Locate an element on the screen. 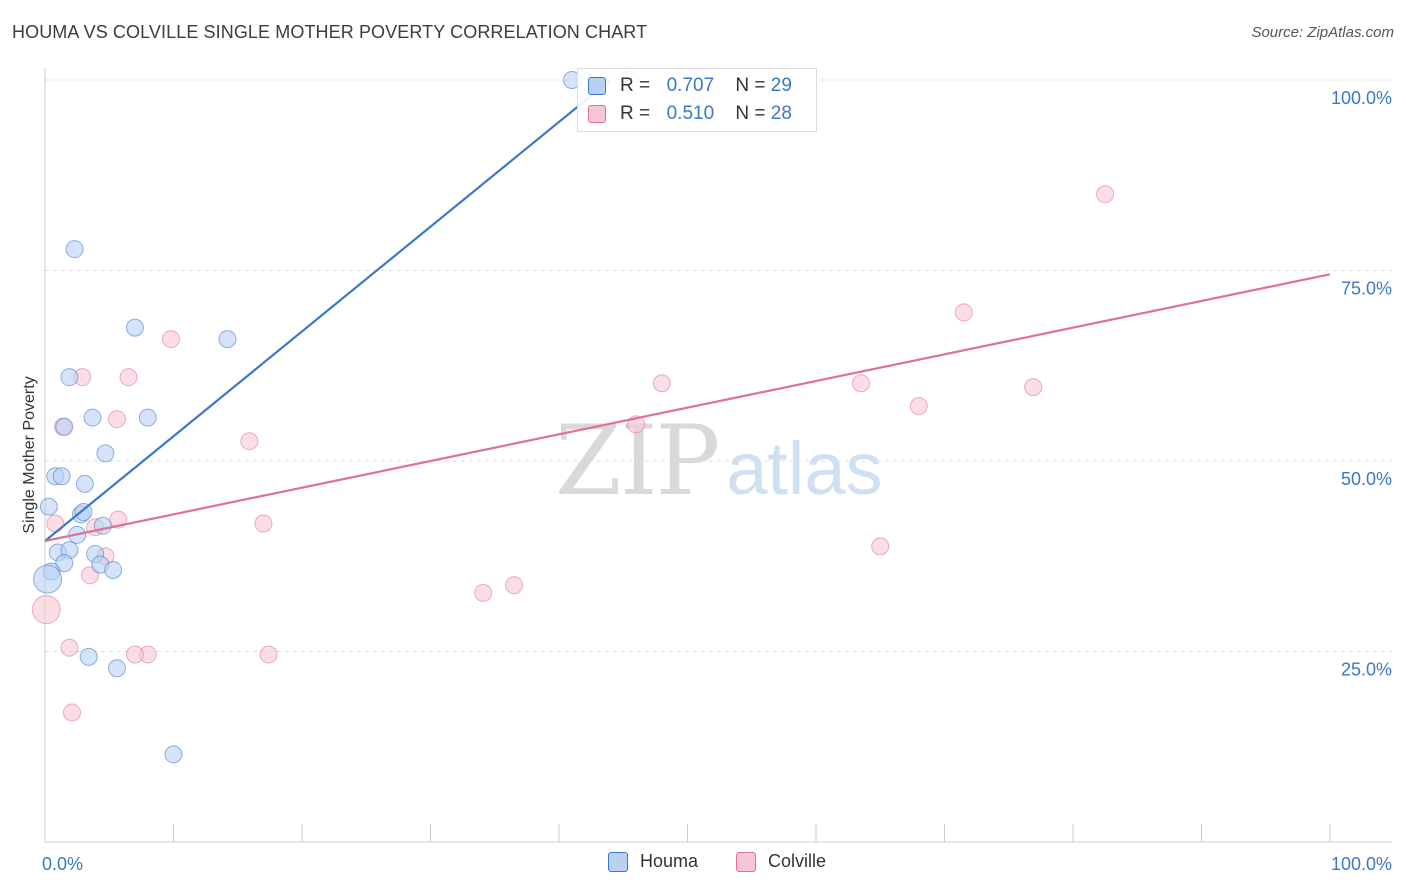 This screenshot has width=1406, height=892. colville-n-label: N = is located at coordinates (750, 113).